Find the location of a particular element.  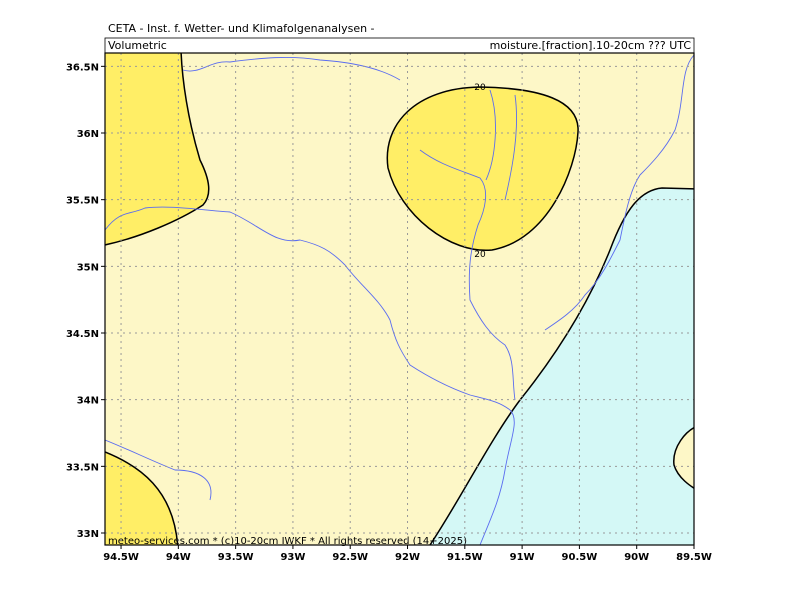

x-tick-label: 93.5W is located at coordinates (236, 557).